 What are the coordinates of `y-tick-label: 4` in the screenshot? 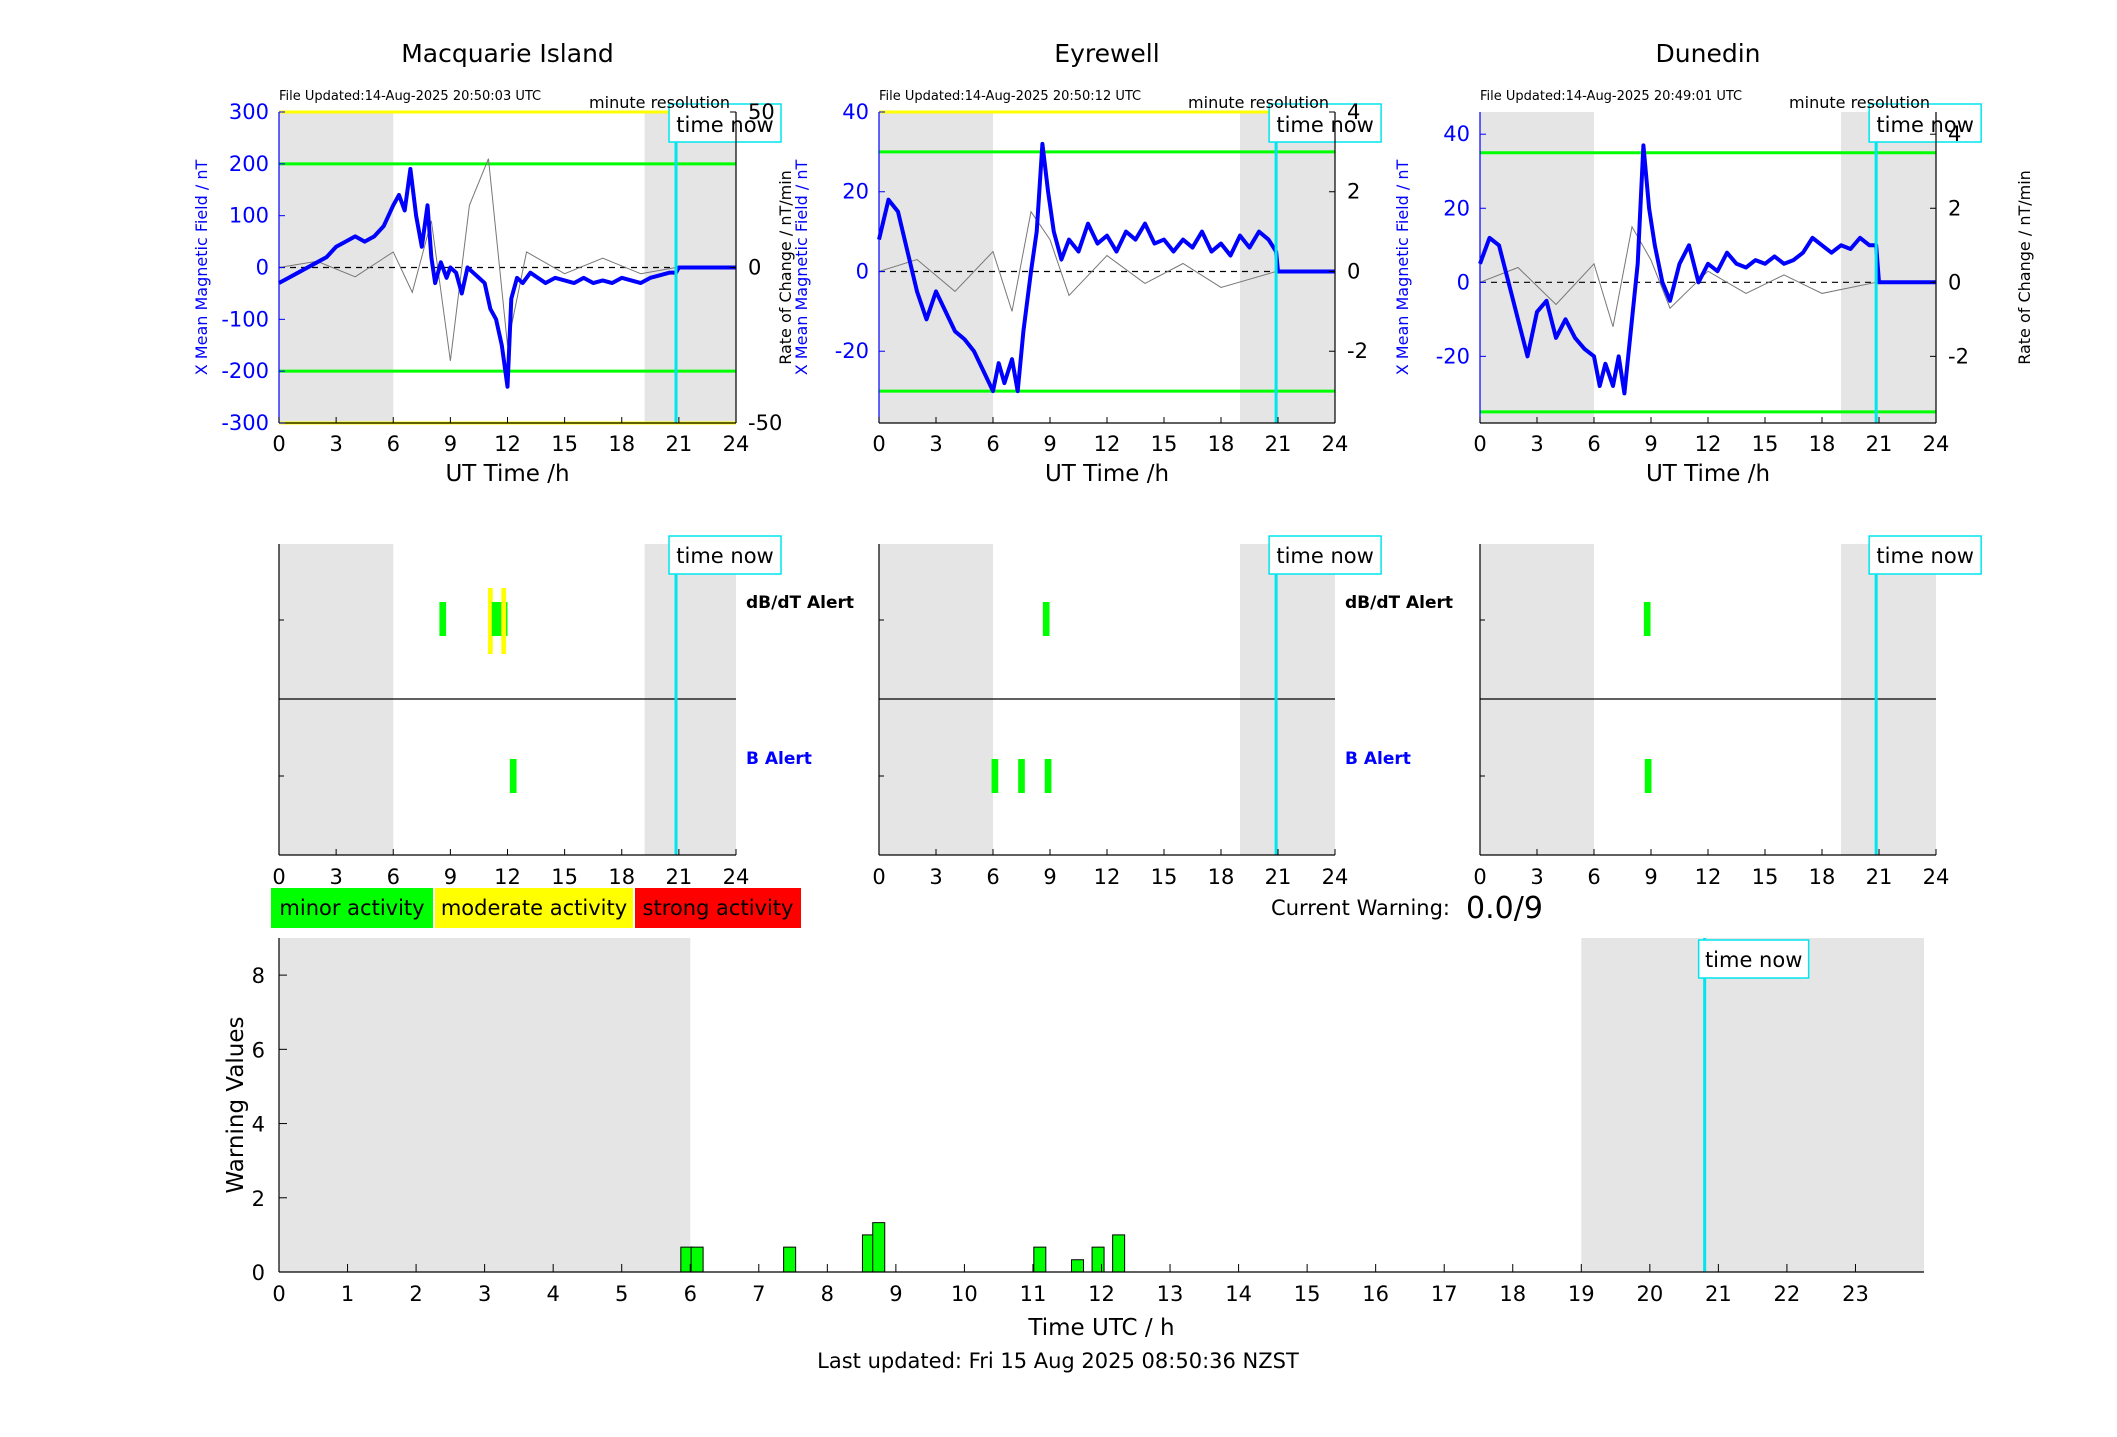 It's located at (258, 1125).